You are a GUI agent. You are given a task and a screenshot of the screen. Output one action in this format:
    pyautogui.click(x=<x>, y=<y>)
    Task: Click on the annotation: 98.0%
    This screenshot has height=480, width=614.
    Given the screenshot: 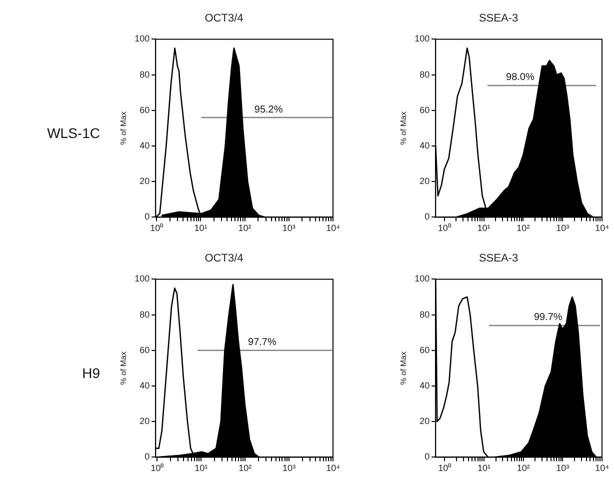 What is the action you would take?
    pyautogui.click(x=520, y=78)
    